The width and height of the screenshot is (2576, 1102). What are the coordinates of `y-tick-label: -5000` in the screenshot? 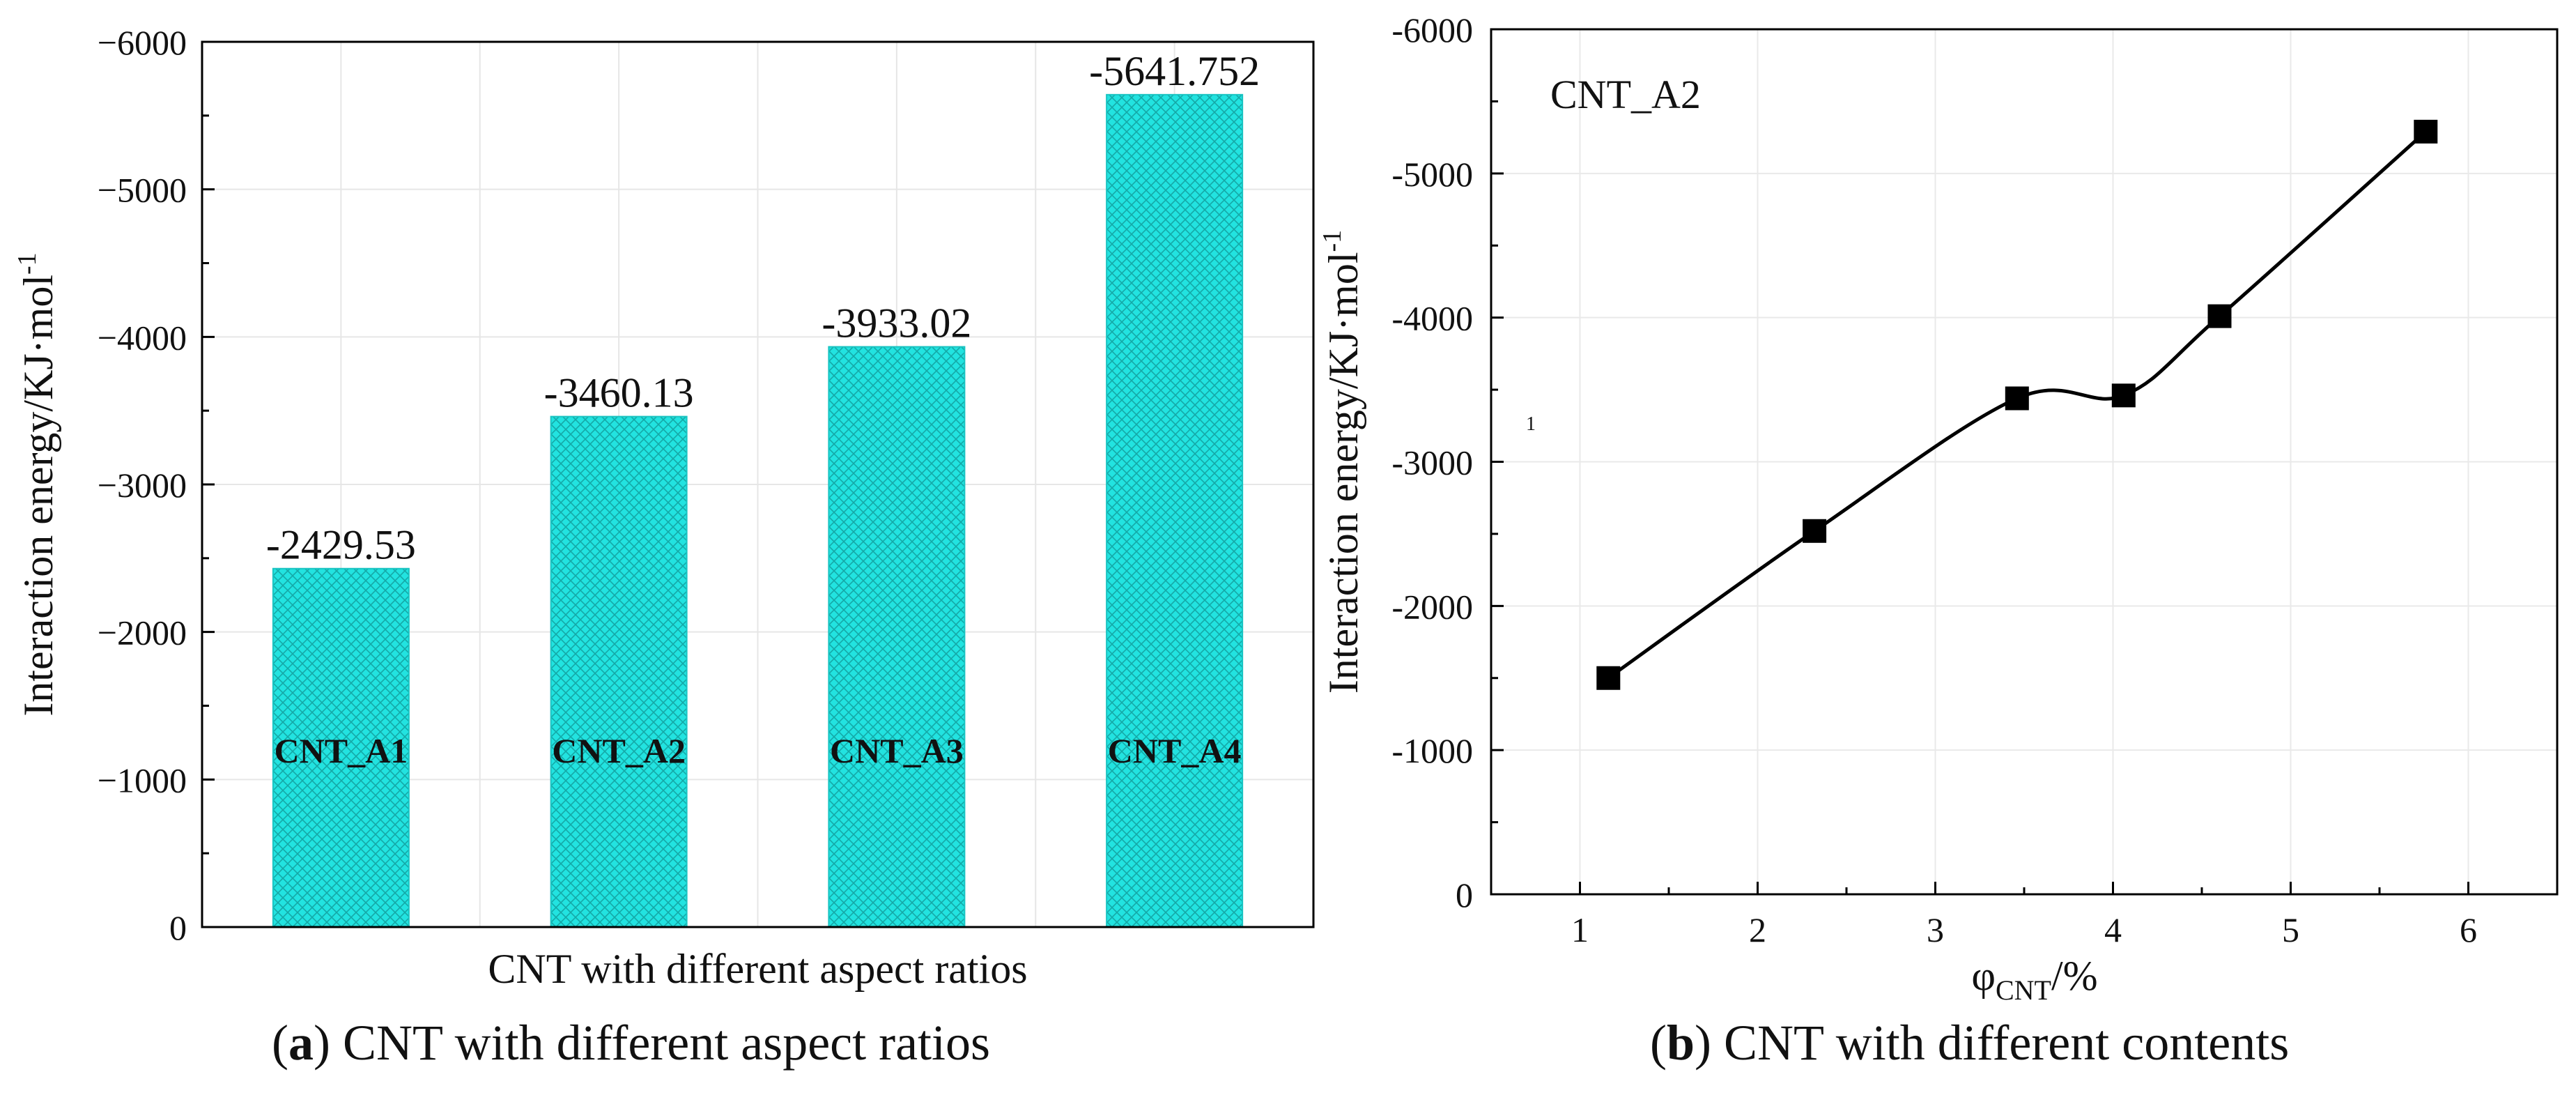 It's located at (1432, 174).